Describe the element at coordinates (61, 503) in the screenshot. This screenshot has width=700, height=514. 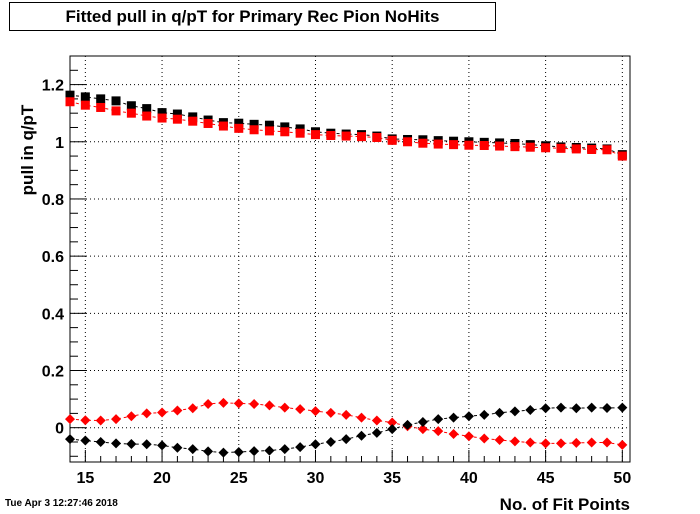
I see `timestamp: Tue Apr 3 12:27:46 2018` at that location.